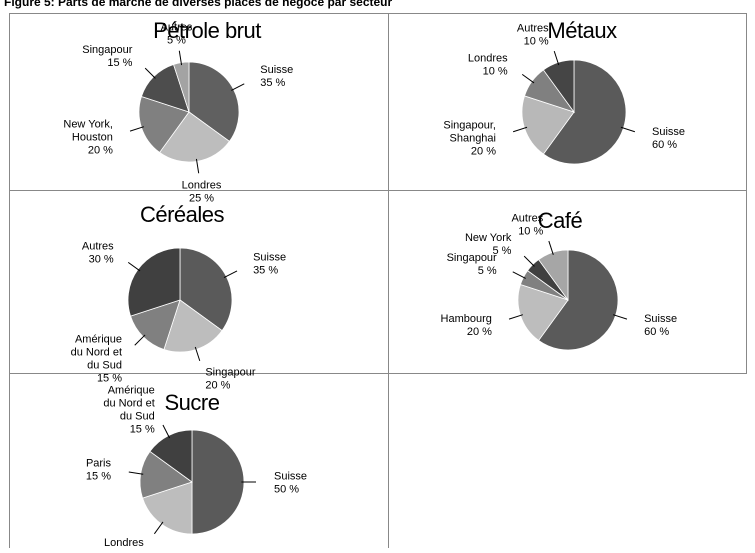  I want to click on chart-title: Métaux, so click(582, 30).